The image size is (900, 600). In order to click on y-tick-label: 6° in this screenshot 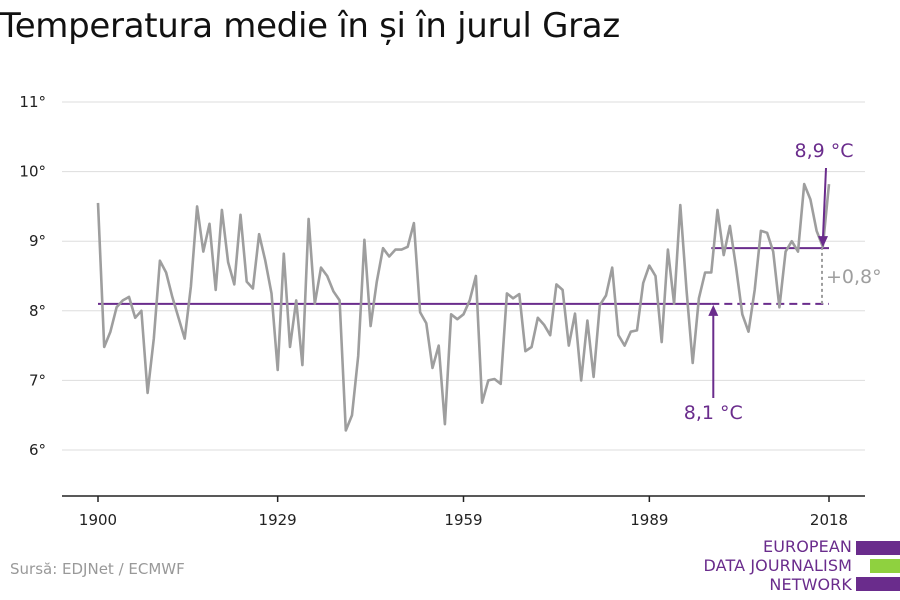, I will do `click(37, 450)`.